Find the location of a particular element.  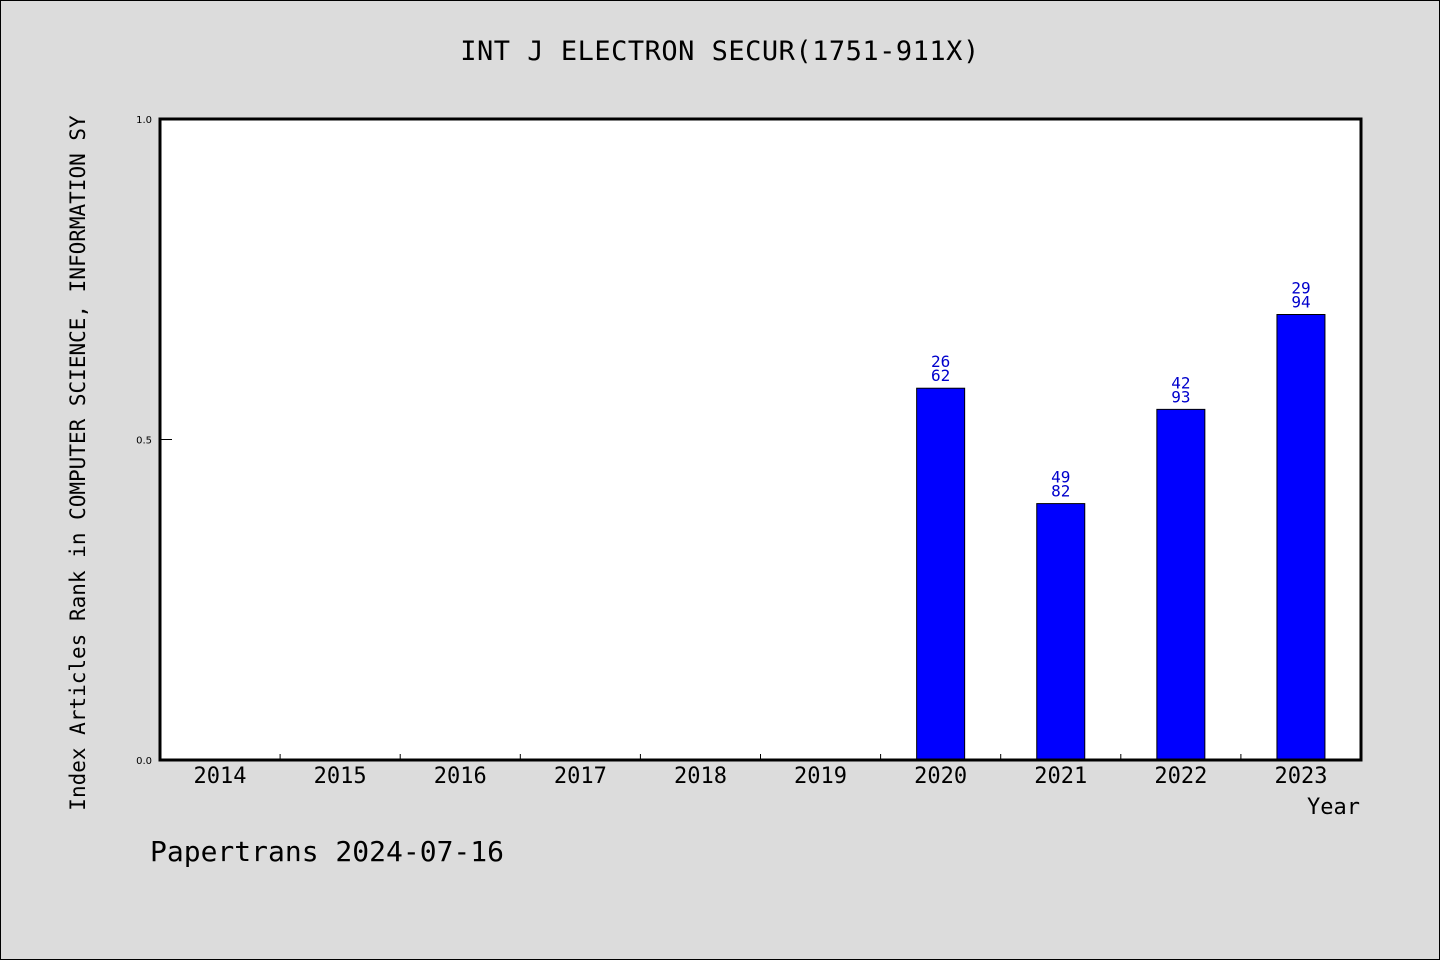

bar-data-label: 29 94 is located at coordinates (1300, 295).